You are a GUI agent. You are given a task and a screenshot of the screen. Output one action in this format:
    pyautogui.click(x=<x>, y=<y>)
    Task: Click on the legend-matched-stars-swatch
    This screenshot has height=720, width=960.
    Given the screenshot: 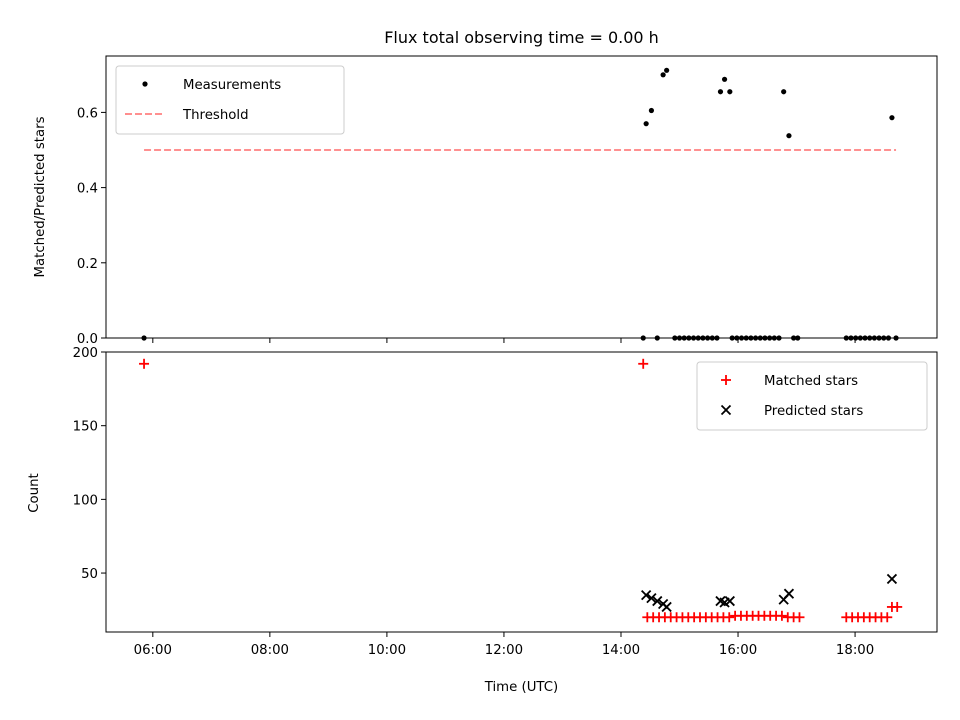 What is the action you would take?
    pyautogui.click(x=726, y=380)
    